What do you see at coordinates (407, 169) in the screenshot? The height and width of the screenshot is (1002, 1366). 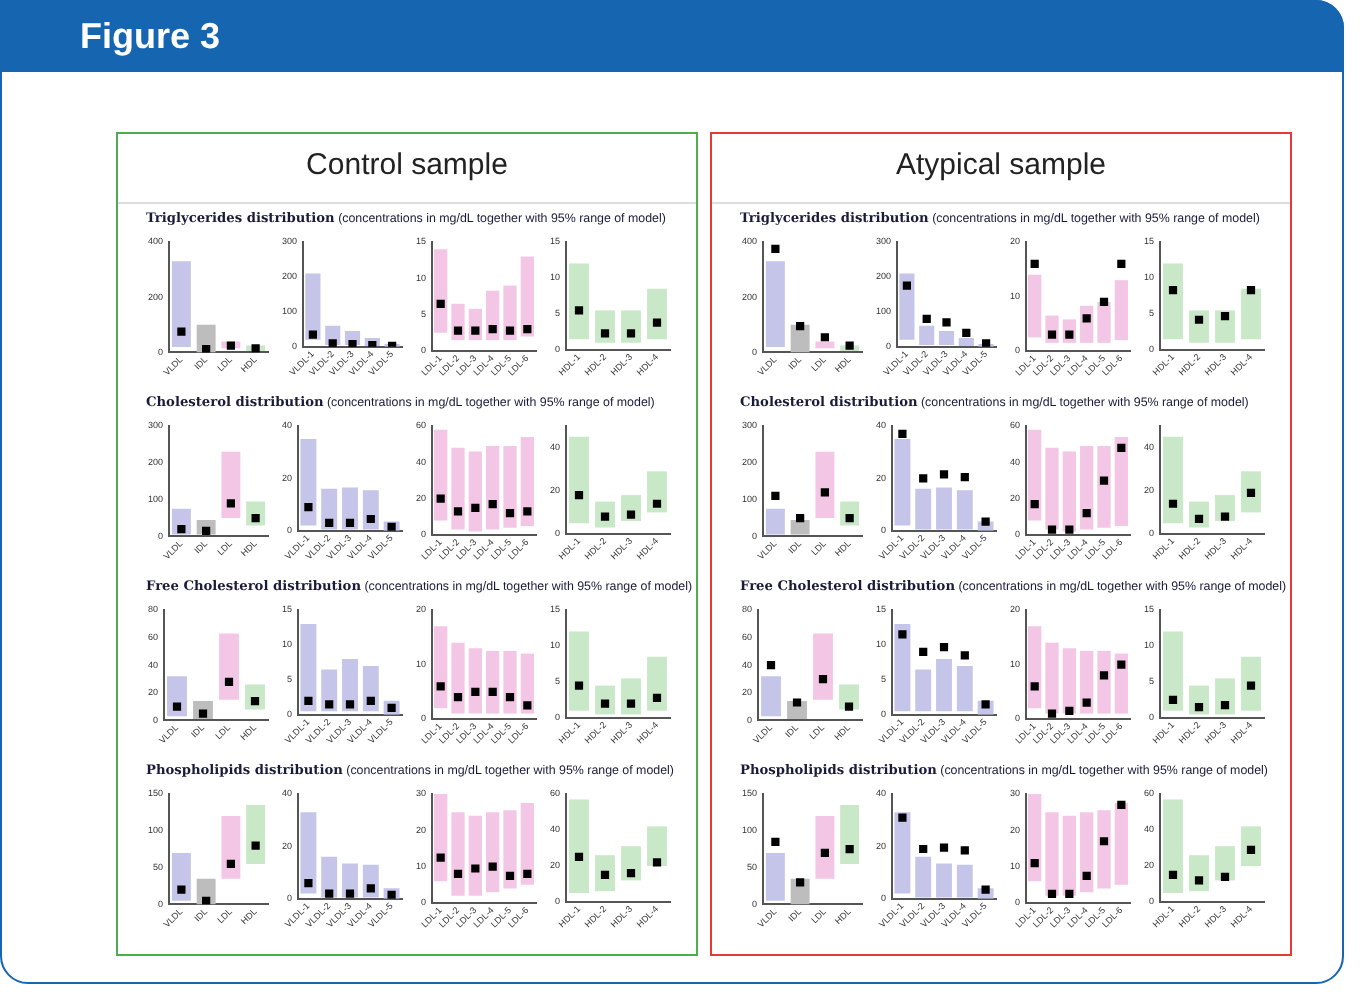 I see `text: Control sample` at bounding box center [407, 169].